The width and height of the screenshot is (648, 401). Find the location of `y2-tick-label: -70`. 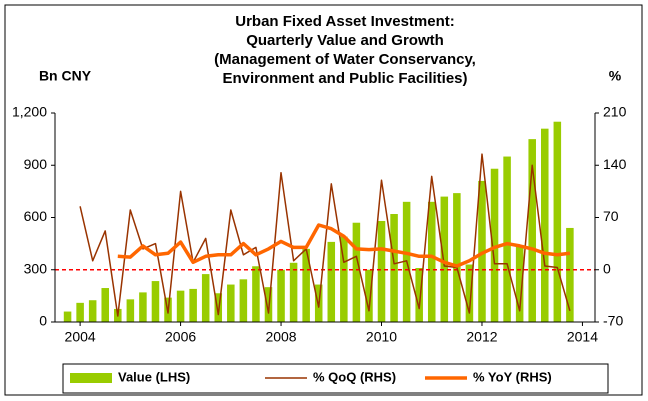

y2-tick-label: -70 is located at coordinates (613, 321).